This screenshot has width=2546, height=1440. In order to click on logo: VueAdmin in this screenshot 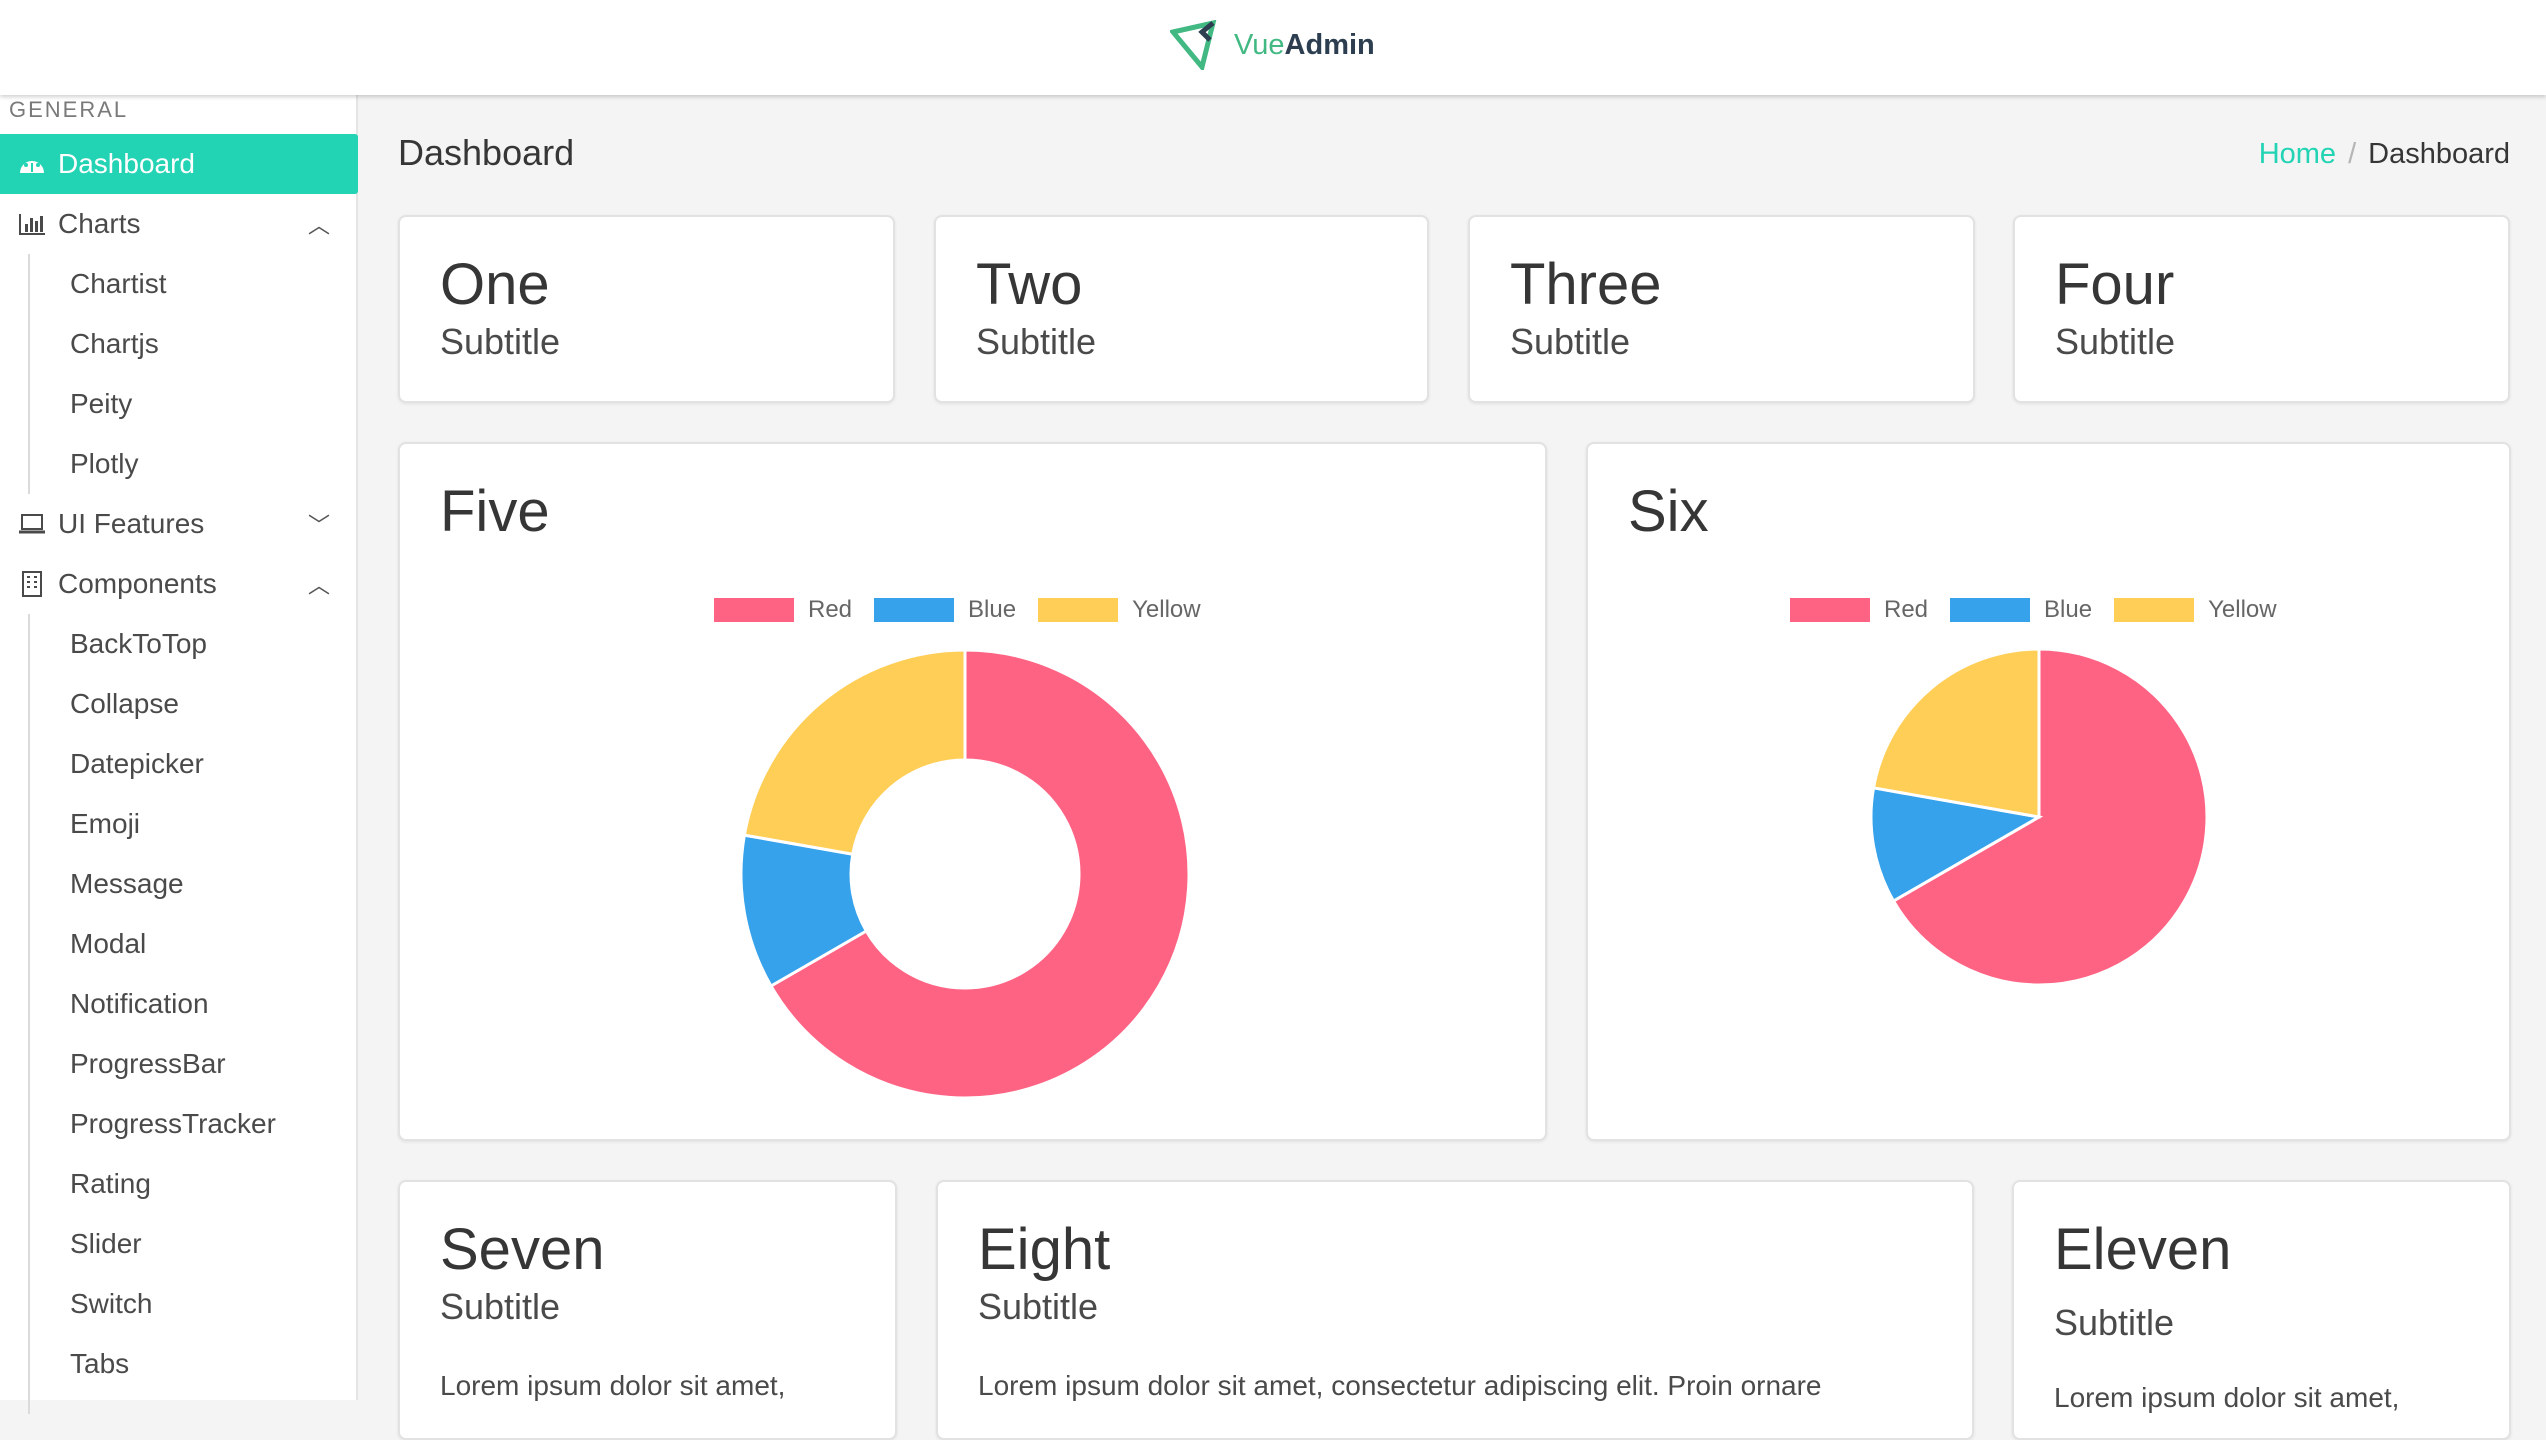, I will do `click(1272, 45)`.